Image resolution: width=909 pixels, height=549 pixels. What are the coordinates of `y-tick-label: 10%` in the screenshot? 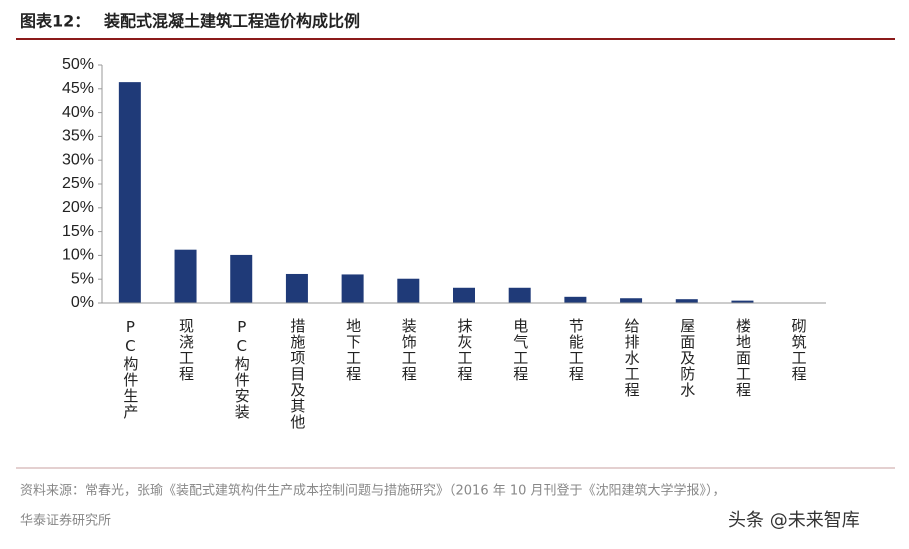 It's located at (78, 255).